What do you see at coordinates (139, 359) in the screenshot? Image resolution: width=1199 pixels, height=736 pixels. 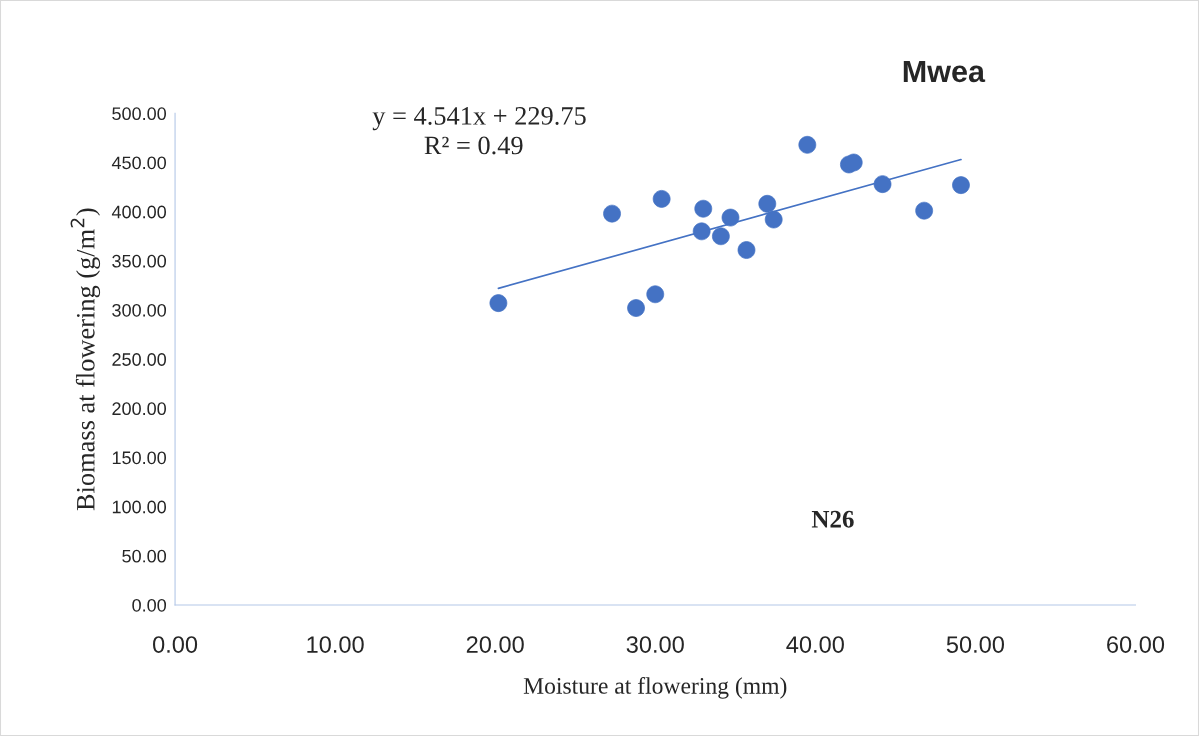 I see `y-tick-label: 250.00` at bounding box center [139, 359].